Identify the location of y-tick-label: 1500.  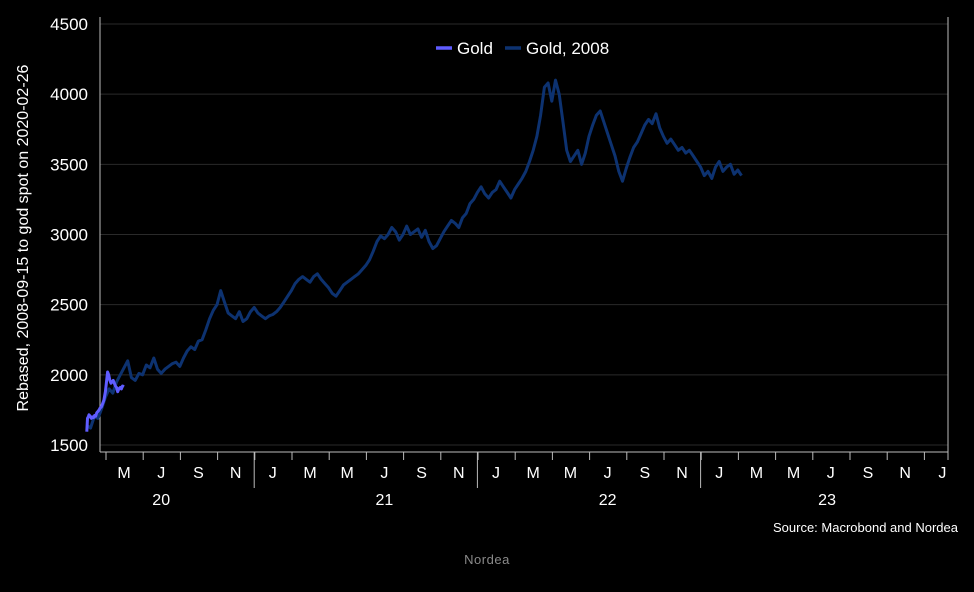
(69, 445).